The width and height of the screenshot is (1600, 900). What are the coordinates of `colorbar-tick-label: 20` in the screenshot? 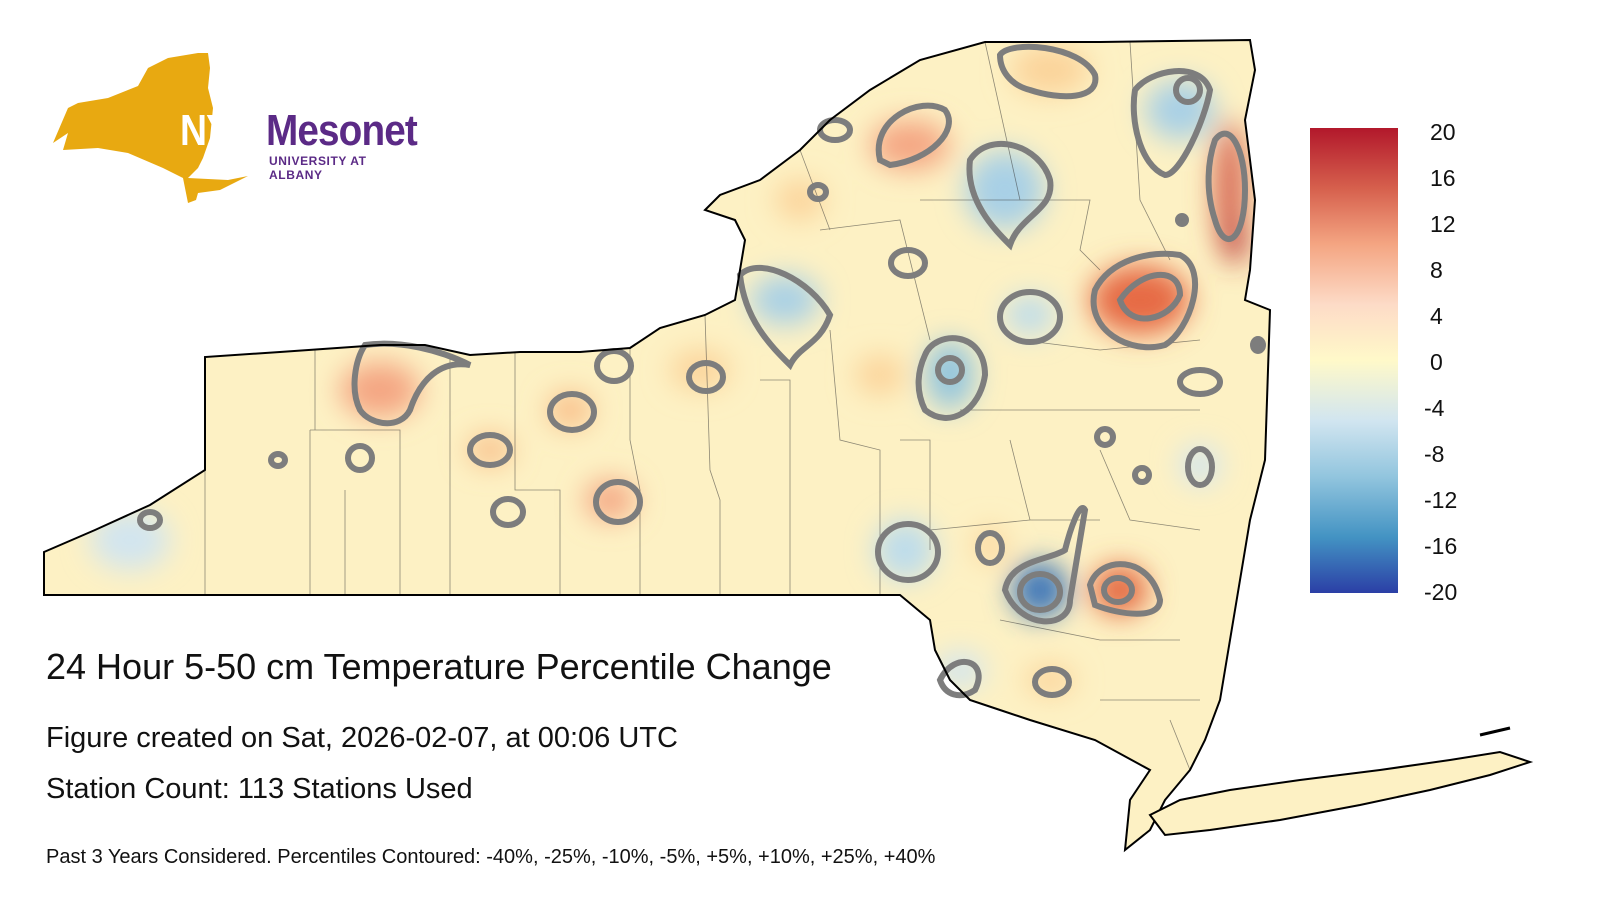 It's located at (1443, 132).